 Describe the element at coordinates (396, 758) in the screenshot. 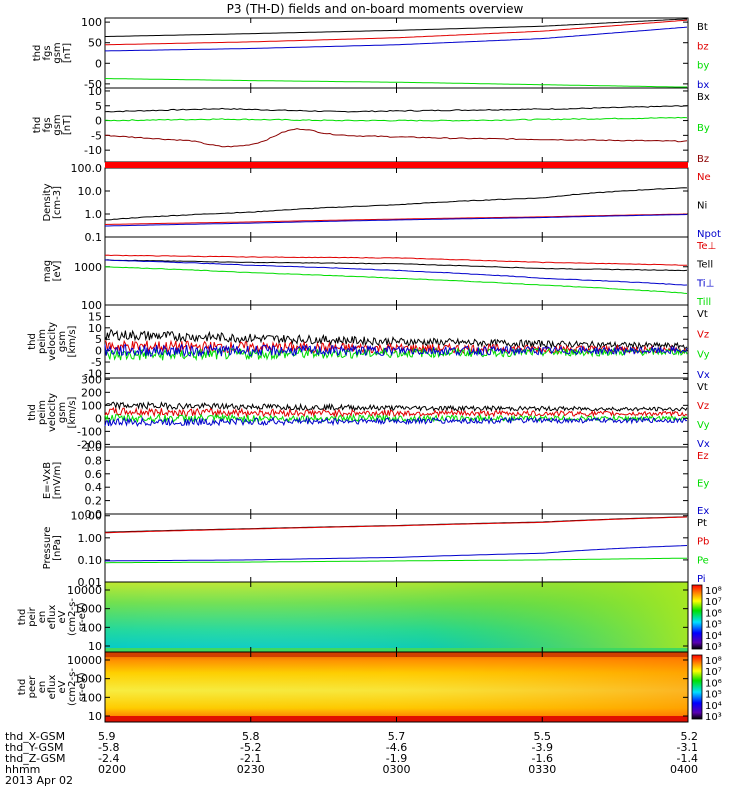

I see `footer-value: -1.9` at that location.